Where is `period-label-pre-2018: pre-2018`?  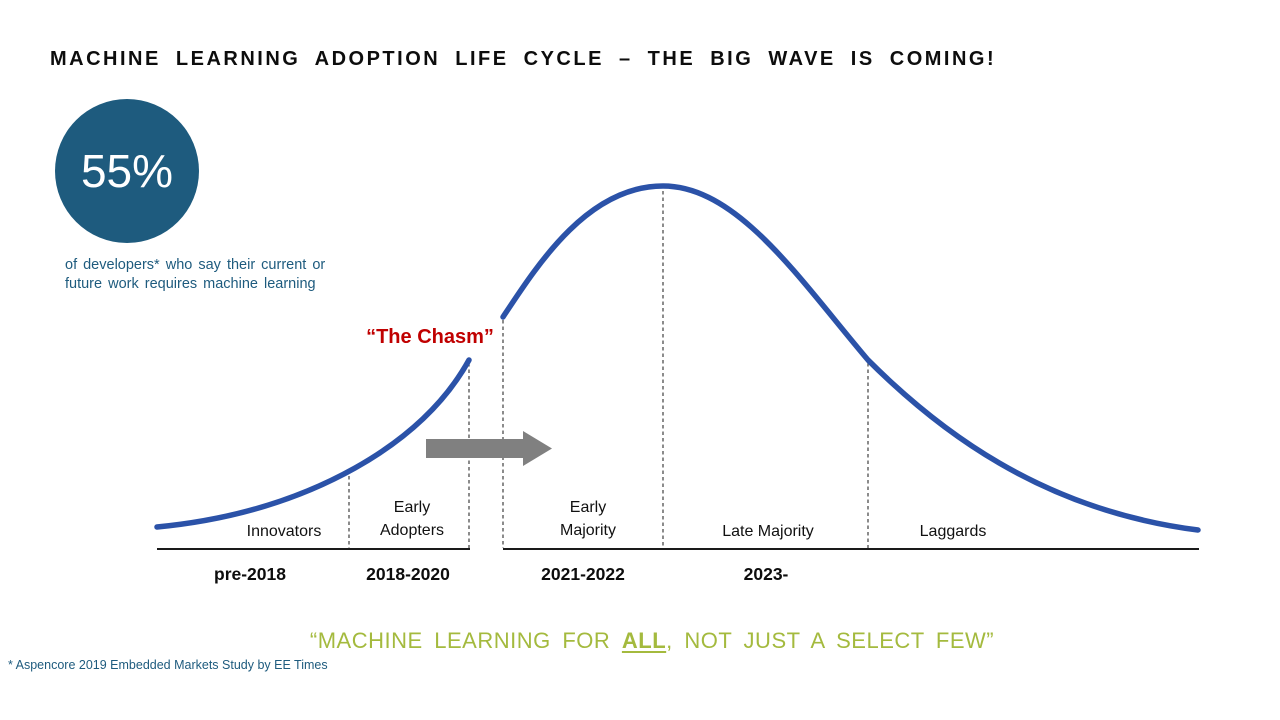
period-label-pre-2018: pre-2018 is located at coordinates (250, 574).